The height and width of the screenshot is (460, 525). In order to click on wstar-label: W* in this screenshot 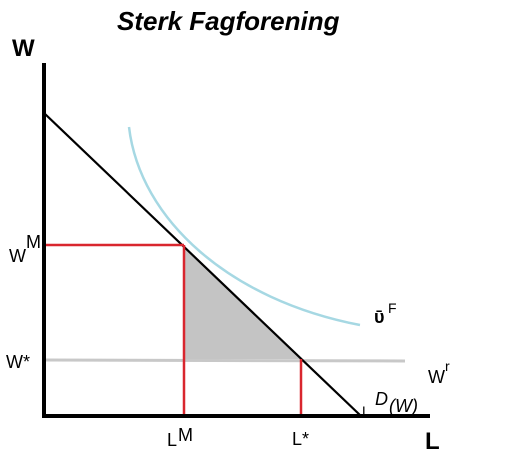, I will do `click(18, 362)`.